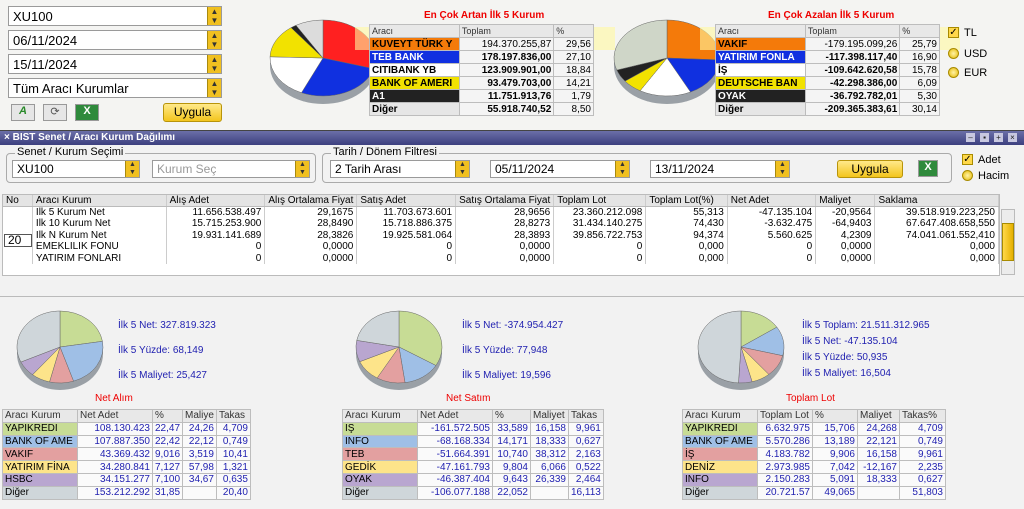 This screenshot has width=1024, height=509. What do you see at coordinates (481, 96) in the screenshot?
I see `table-row: A1 11.751.913,76 1,79` at bounding box center [481, 96].